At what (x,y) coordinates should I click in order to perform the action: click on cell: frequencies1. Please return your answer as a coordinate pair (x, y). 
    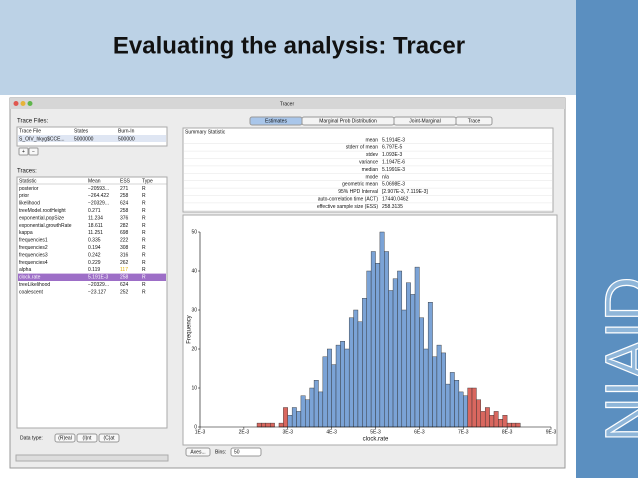
    Looking at the image, I should click on (33, 241).